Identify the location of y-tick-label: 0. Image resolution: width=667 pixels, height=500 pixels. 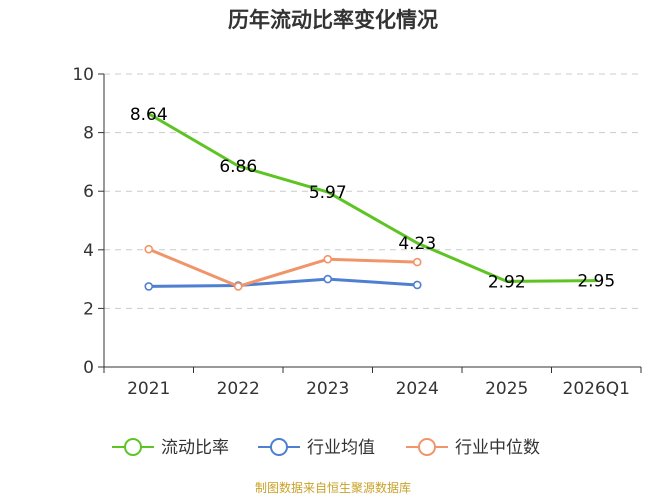
(88, 368).